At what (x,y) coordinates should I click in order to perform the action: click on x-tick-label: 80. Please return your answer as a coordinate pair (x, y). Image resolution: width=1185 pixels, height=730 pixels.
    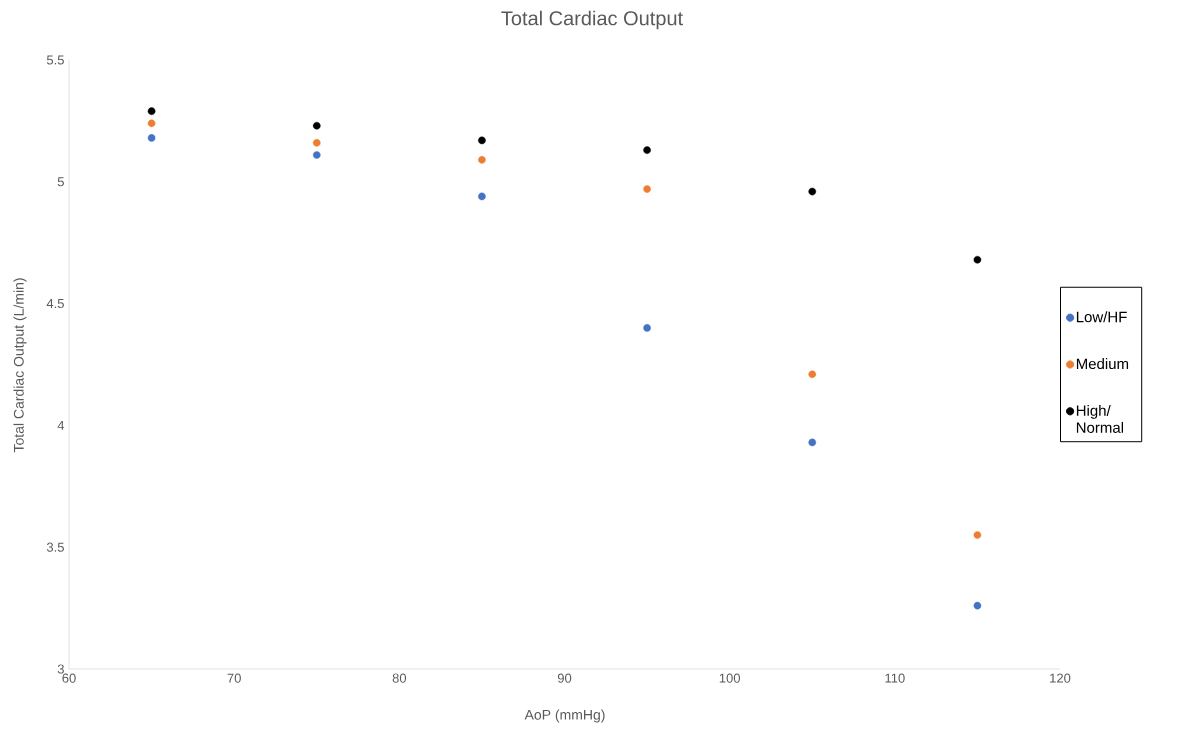
    Looking at the image, I should click on (399, 678).